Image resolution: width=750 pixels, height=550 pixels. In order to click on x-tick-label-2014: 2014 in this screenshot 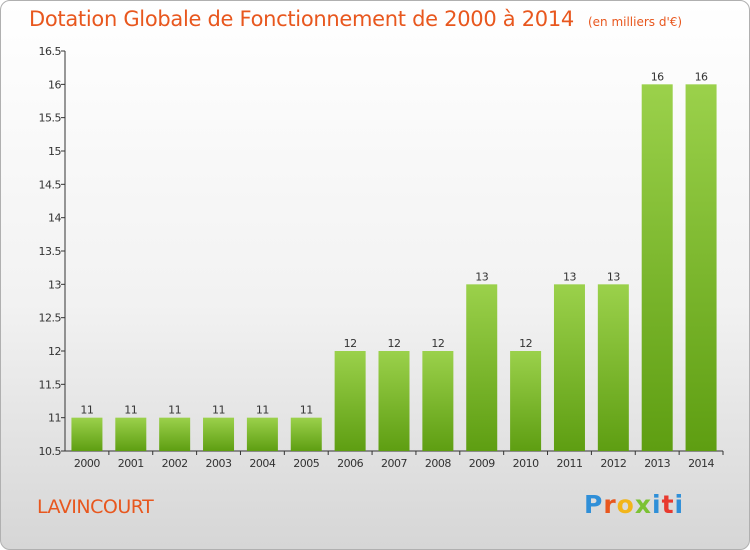, I will do `click(701, 463)`.